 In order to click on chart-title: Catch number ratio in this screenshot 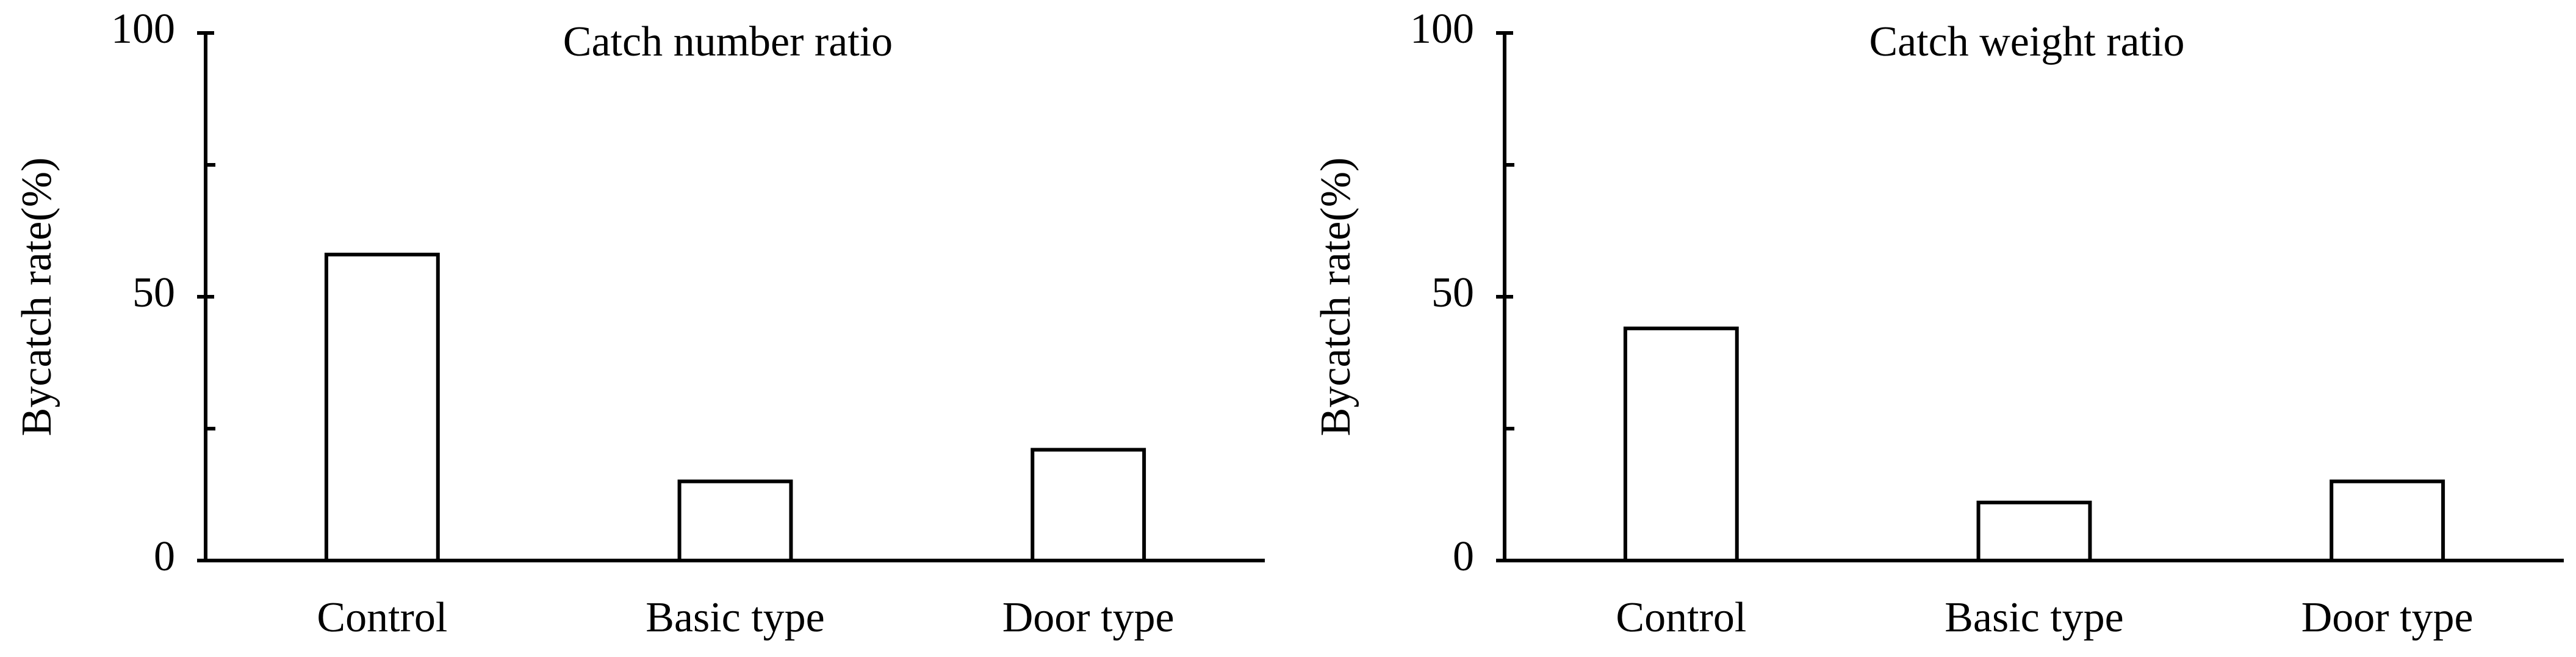, I will do `click(728, 41)`.